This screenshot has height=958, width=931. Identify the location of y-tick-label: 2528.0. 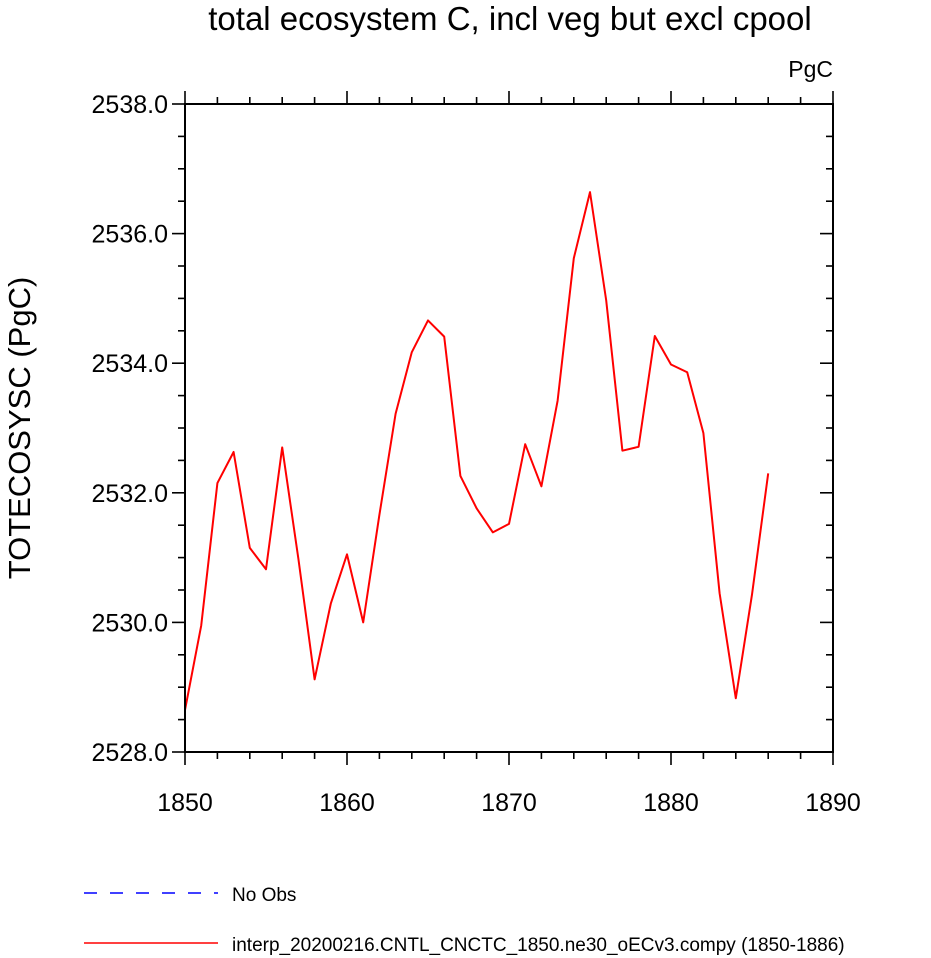
(130, 753).